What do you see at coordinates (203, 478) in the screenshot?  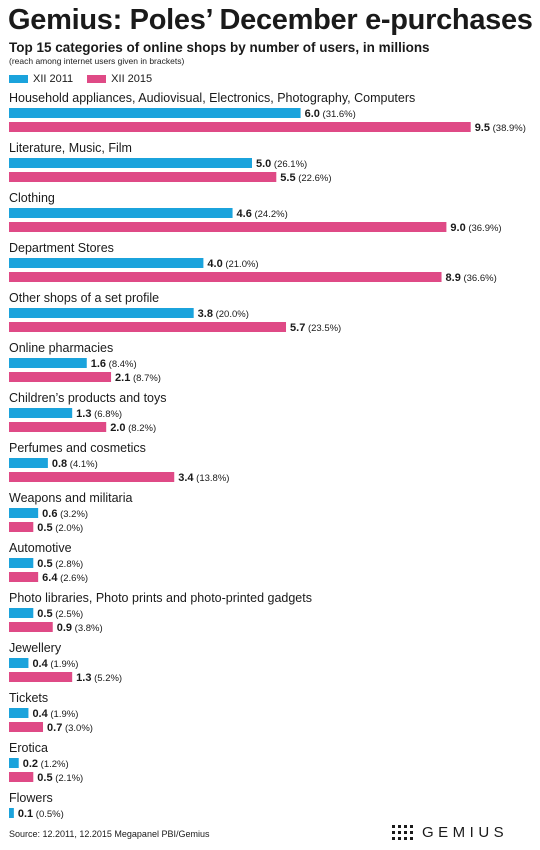 I see `data-label-2015: 3.4 (13.8%)` at bounding box center [203, 478].